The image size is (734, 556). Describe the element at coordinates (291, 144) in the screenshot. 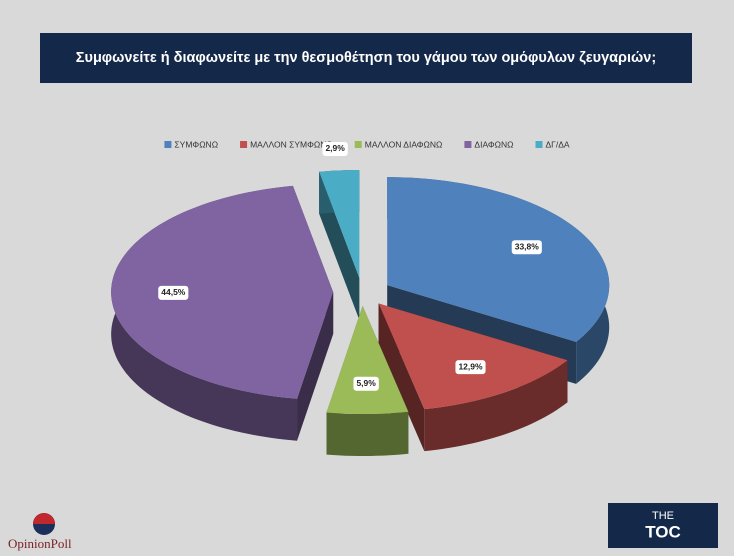

I see `legend-label: ΜΑΛΛΟΝ ΣΥΜΦΩΝΩ` at that location.